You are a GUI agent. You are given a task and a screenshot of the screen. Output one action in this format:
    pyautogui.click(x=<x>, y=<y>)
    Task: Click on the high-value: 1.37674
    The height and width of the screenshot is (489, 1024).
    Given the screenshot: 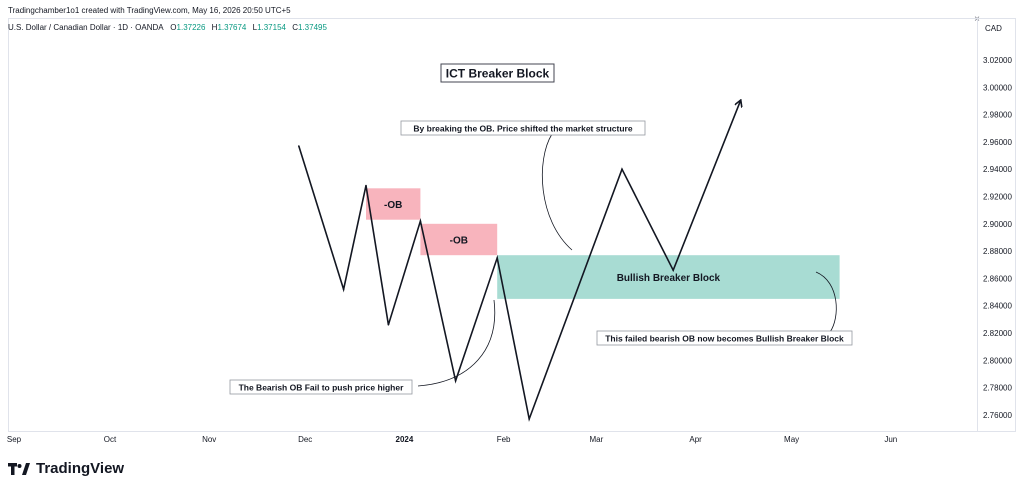 What is the action you would take?
    pyautogui.click(x=232, y=27)
    